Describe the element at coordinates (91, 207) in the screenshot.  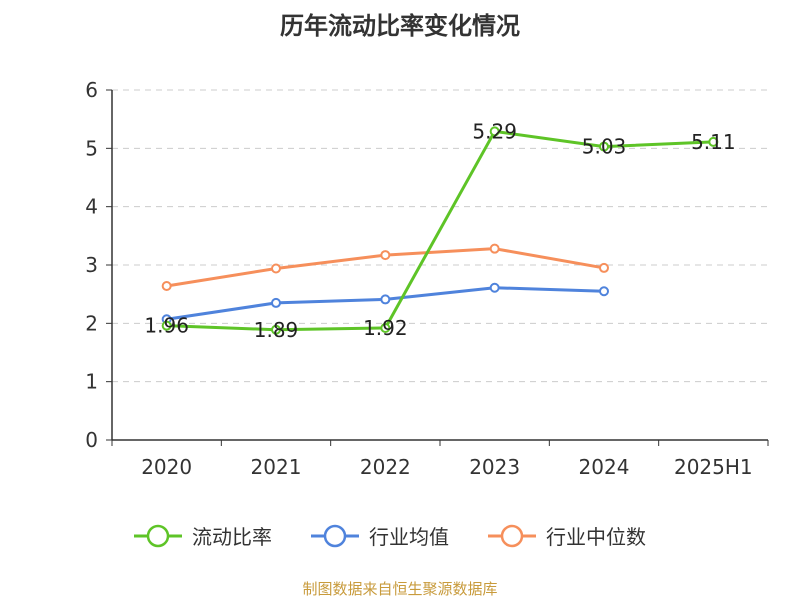
I see `y-tick-label: 4` at that location.